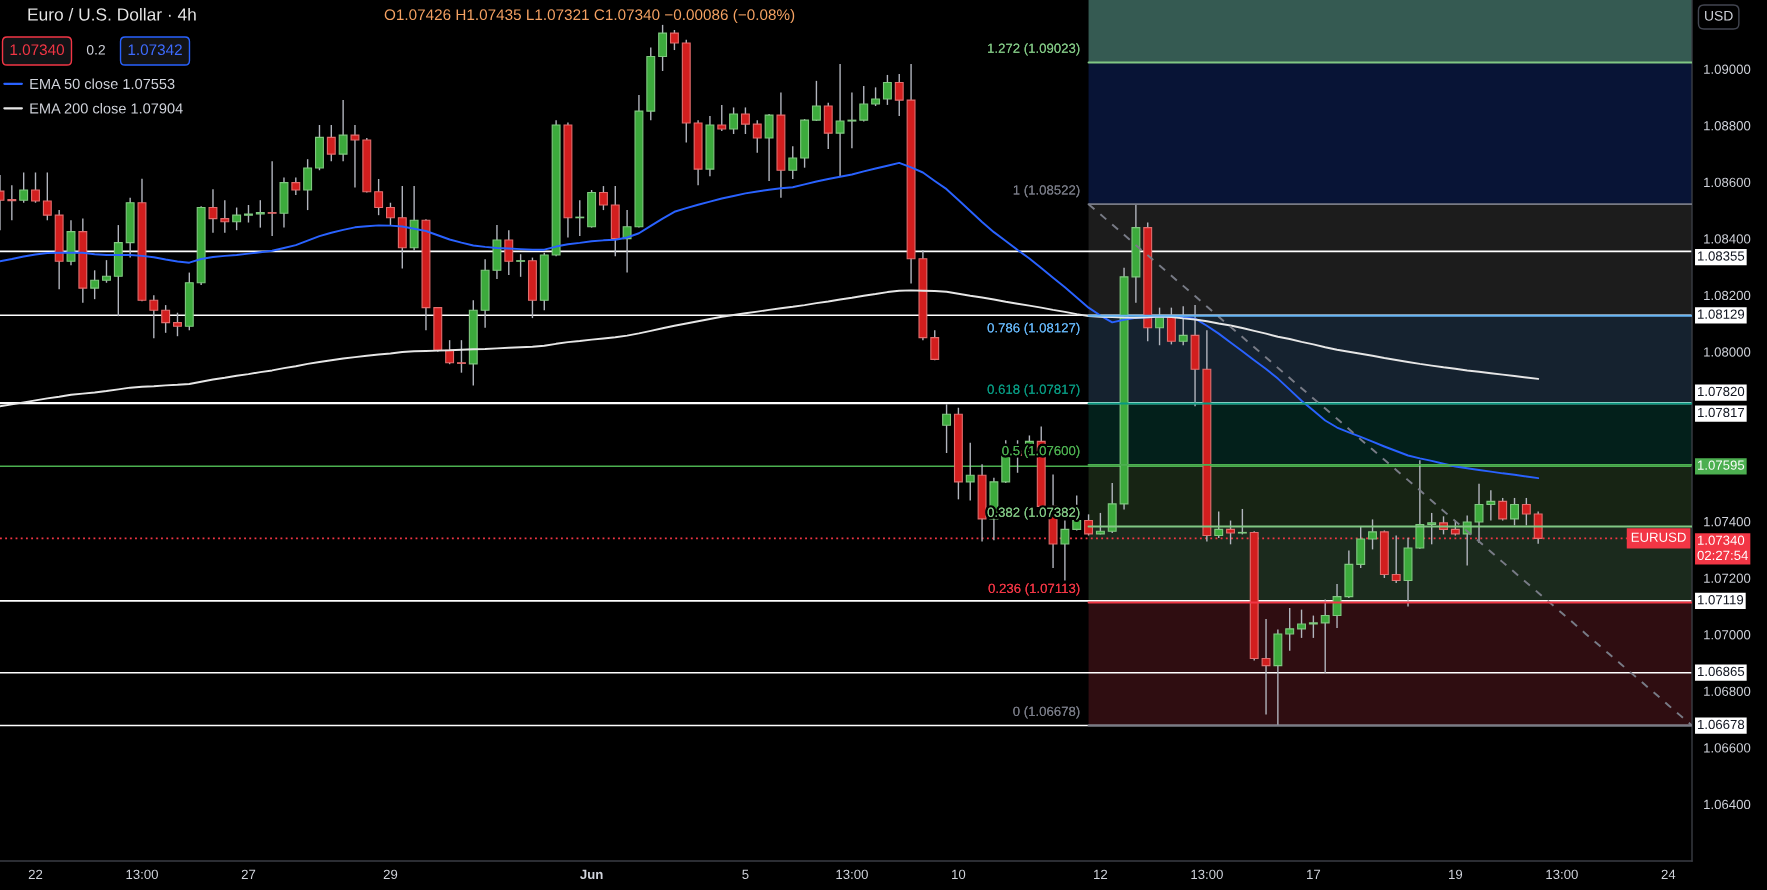  What do you see at coordinates (959, 874) in the screenshot?
I see `x-tick-label: 10` at bounding box center [959, 874].